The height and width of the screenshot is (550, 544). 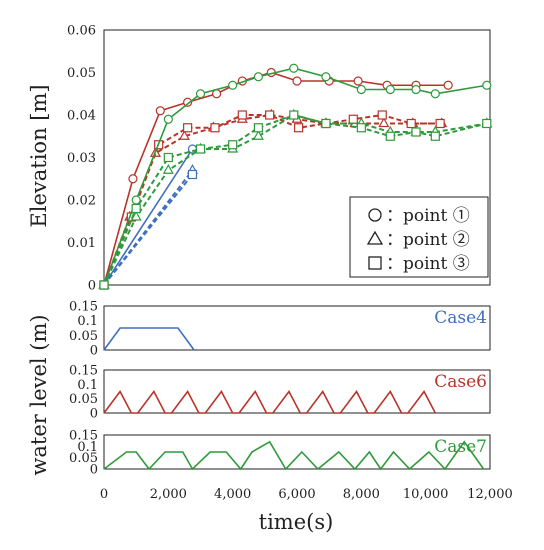 What do you see at coordinates (192, 174) in the screenshot?
I see `case4-point3-marker` at bounding box center [192, 174].